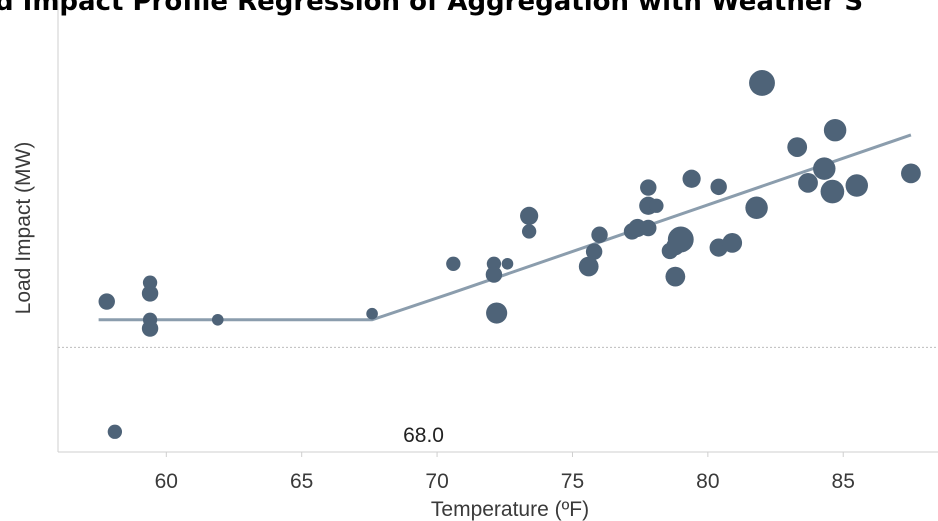  Describe the element at coordinates (707, 481) in the screenshot. I see `x-tick-label: 80` at that location.